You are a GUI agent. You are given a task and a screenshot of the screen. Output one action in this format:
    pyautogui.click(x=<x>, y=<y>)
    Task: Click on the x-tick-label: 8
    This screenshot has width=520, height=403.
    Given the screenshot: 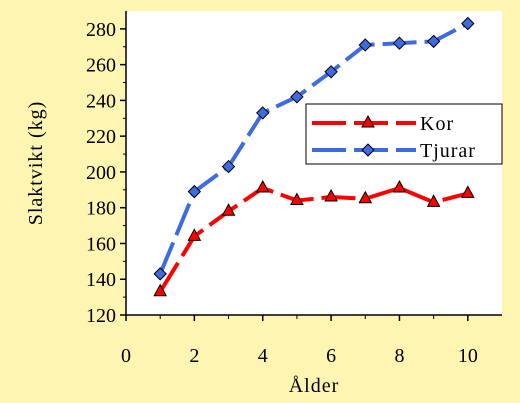 What is the action you would take?
    pyautogui.click(x=399, y=356)
    